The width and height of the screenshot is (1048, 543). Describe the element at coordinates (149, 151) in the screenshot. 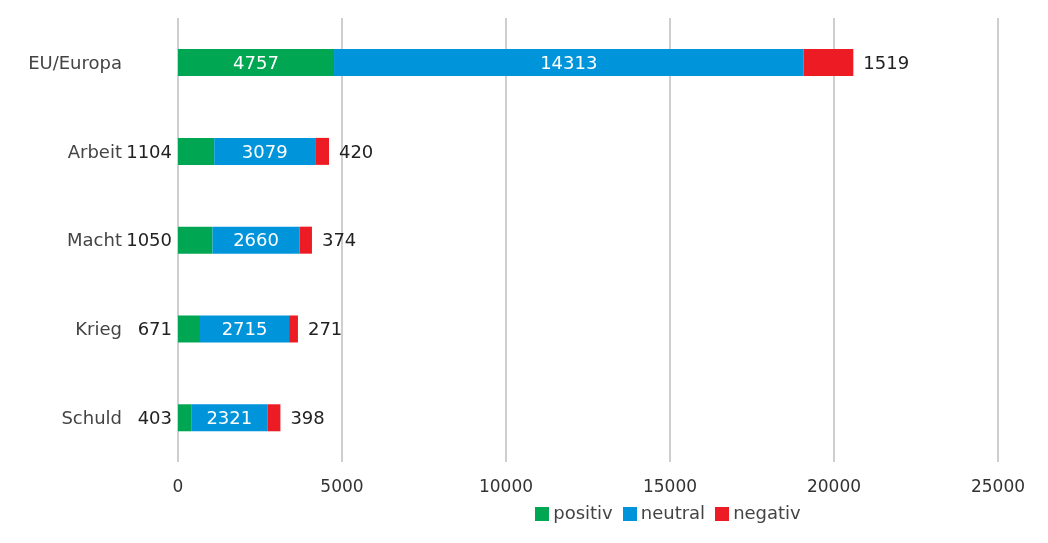

I see `data-label: 1104` at that location.